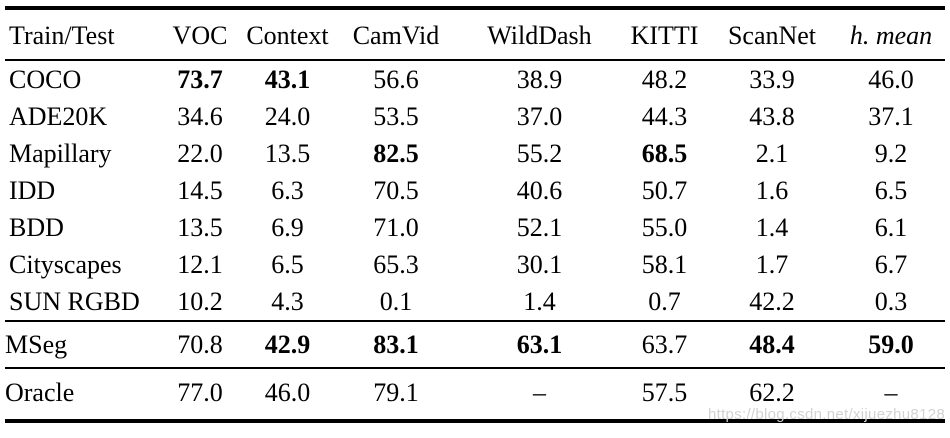  I want to click on value-cell: 55.0, so click(664, 227).